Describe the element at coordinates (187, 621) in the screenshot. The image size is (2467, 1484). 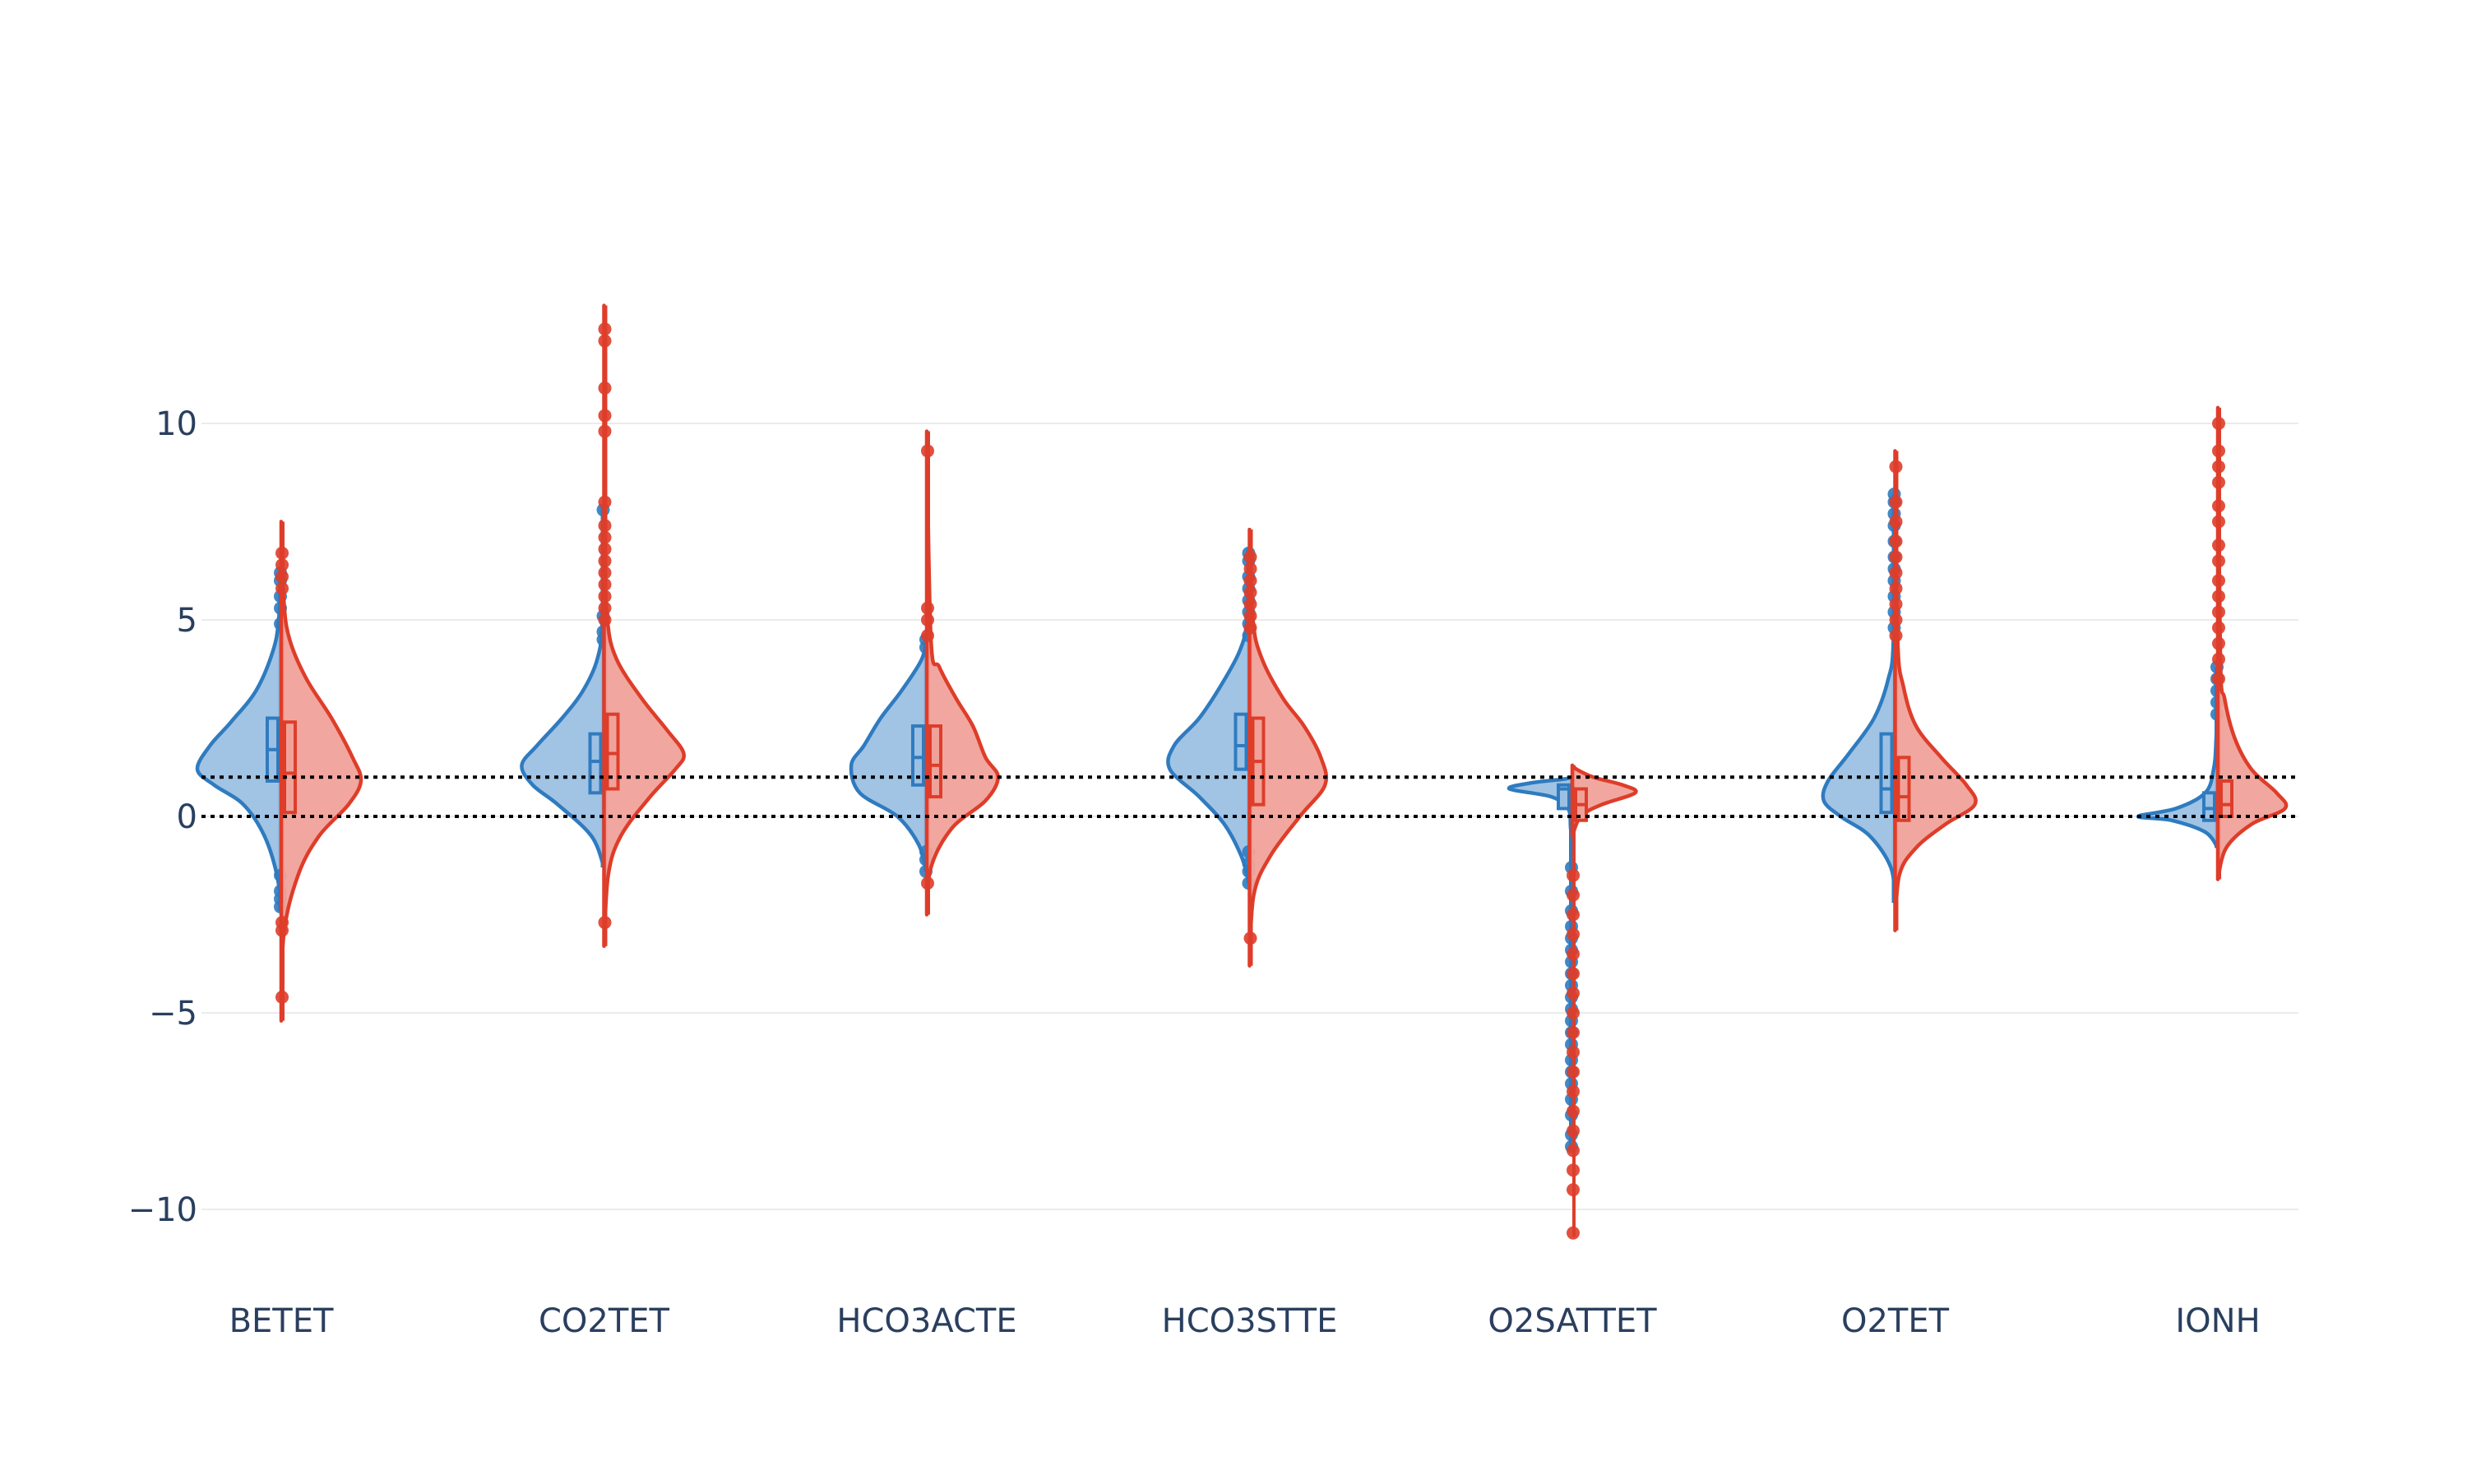
I see `y-tick-label: 5` at that location.